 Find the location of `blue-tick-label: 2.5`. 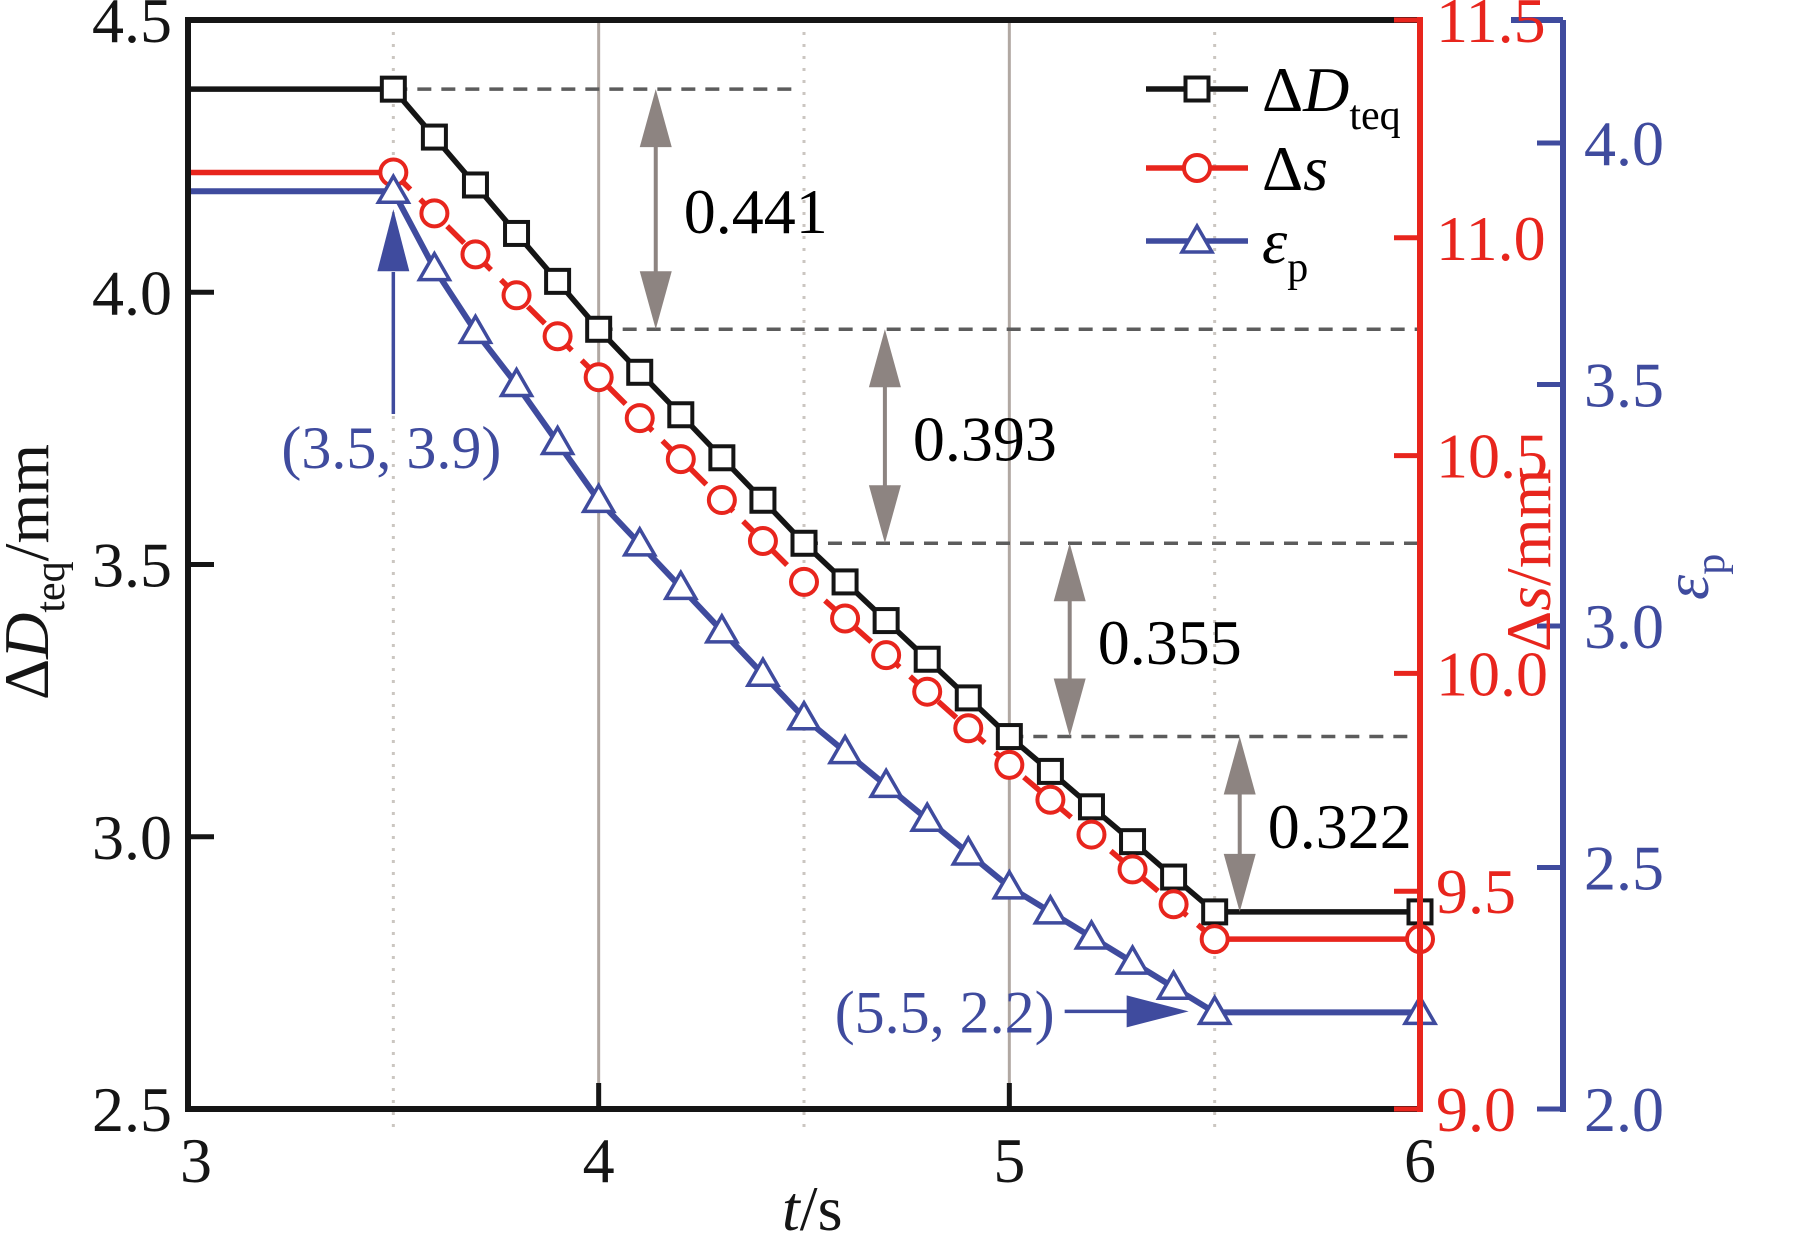

blue-tick-label: 2.5 is located at coordinates (1624, 868).